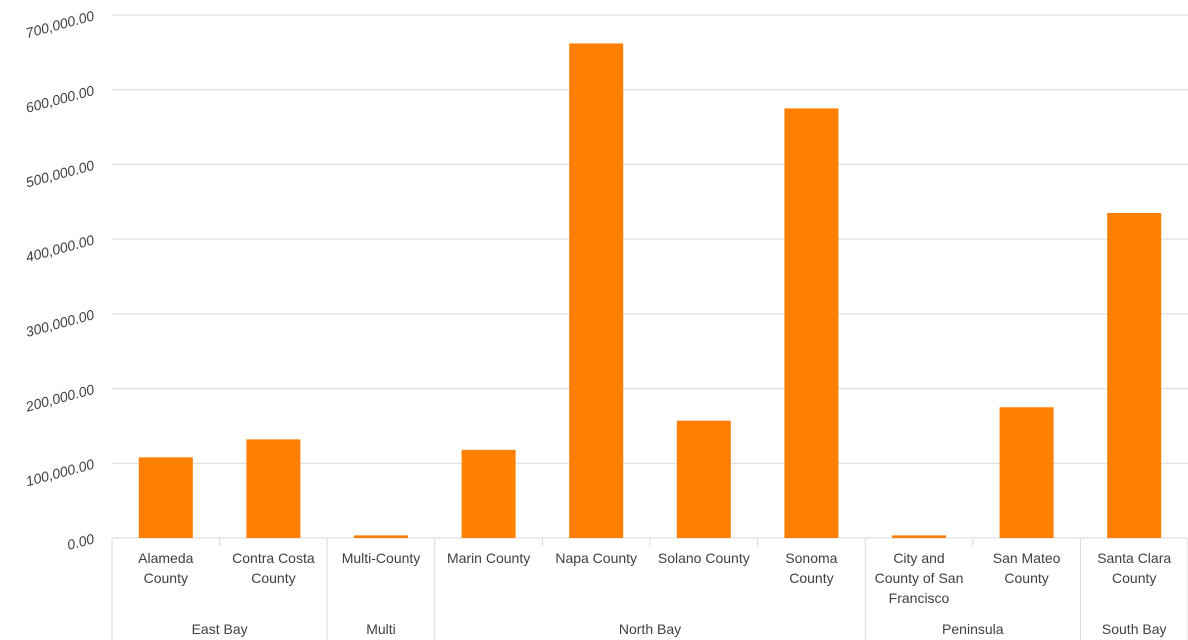 This screenshot has width=1188, height=640. What do you see at coordinates (1134, 558) in the screenshot?
I see `category-label: Santa Clara` at bounding box center [1134, 558].